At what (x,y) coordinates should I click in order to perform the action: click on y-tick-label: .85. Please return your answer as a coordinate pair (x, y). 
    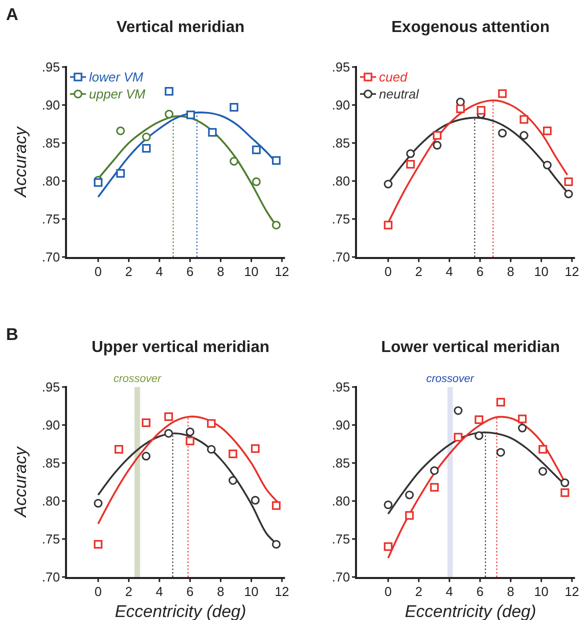
    Looking at the image, I should click on (341, 143).